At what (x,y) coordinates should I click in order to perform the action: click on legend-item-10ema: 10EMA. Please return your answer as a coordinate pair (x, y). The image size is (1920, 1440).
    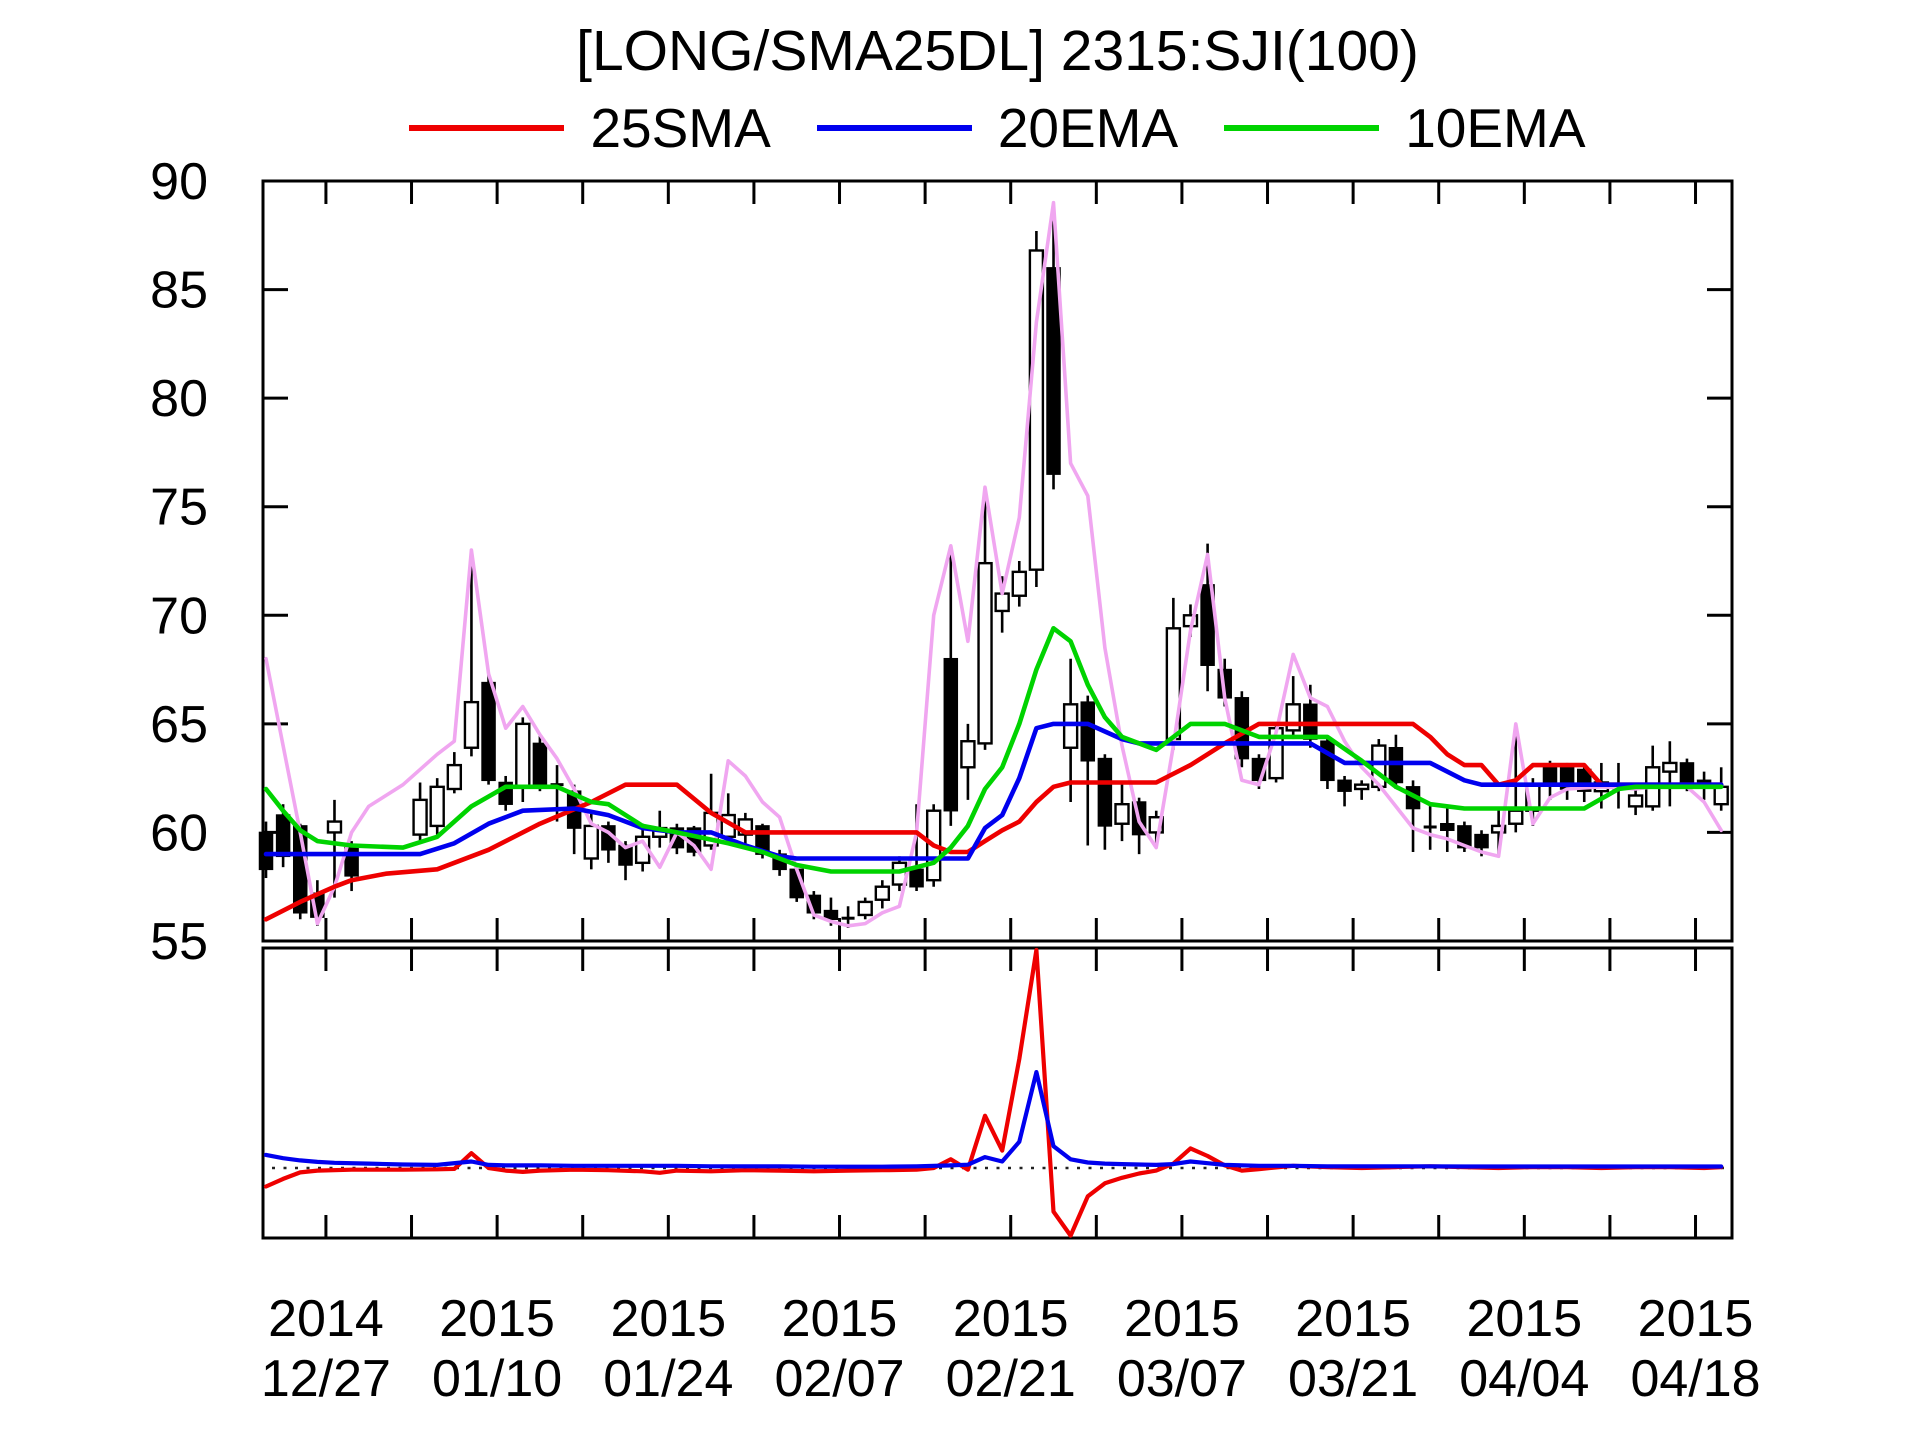
    Looking at the image, I should click on (1405, 128).